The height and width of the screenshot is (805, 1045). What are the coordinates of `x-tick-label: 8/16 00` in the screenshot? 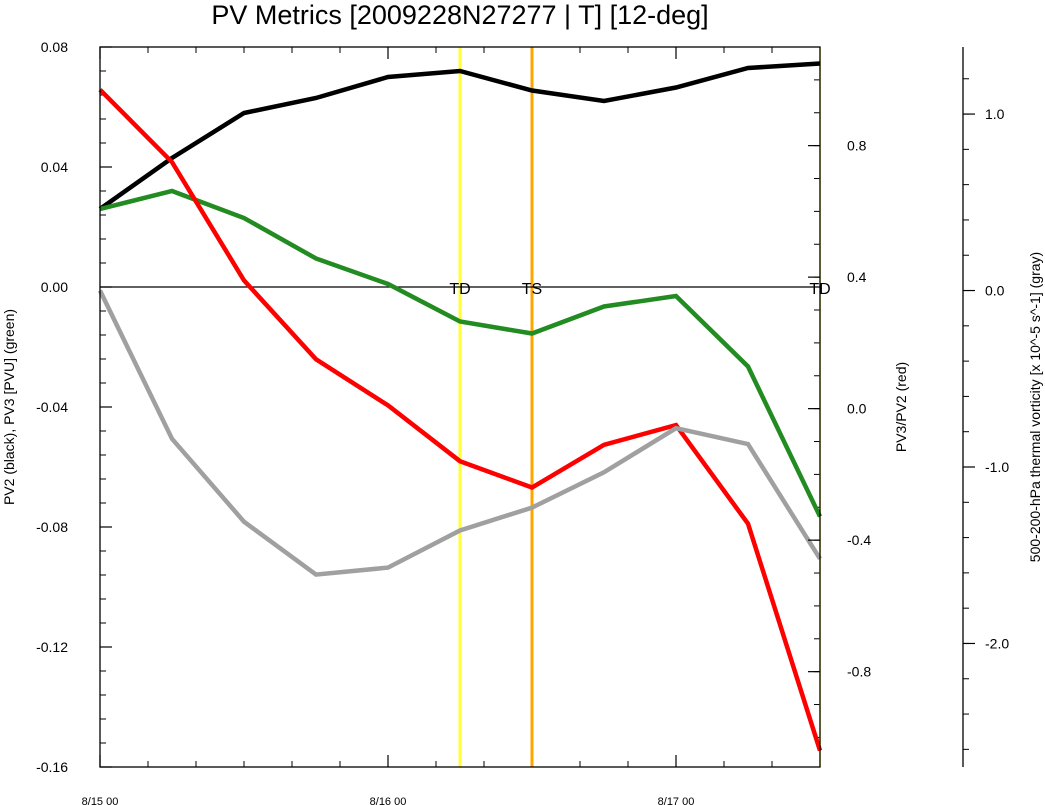 It's located at (388, 800).